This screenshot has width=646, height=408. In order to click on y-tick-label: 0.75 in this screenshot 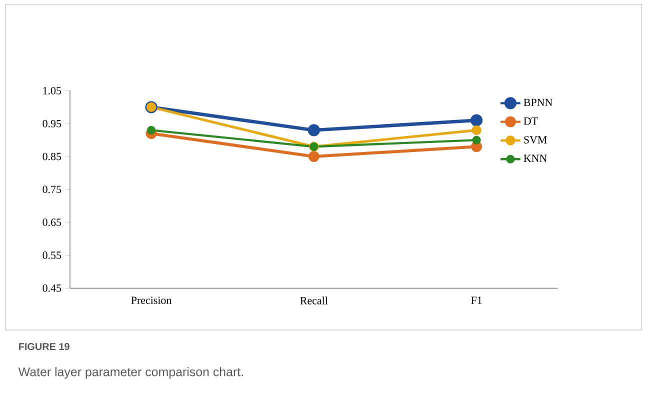, I will do `click(52, 190)`.